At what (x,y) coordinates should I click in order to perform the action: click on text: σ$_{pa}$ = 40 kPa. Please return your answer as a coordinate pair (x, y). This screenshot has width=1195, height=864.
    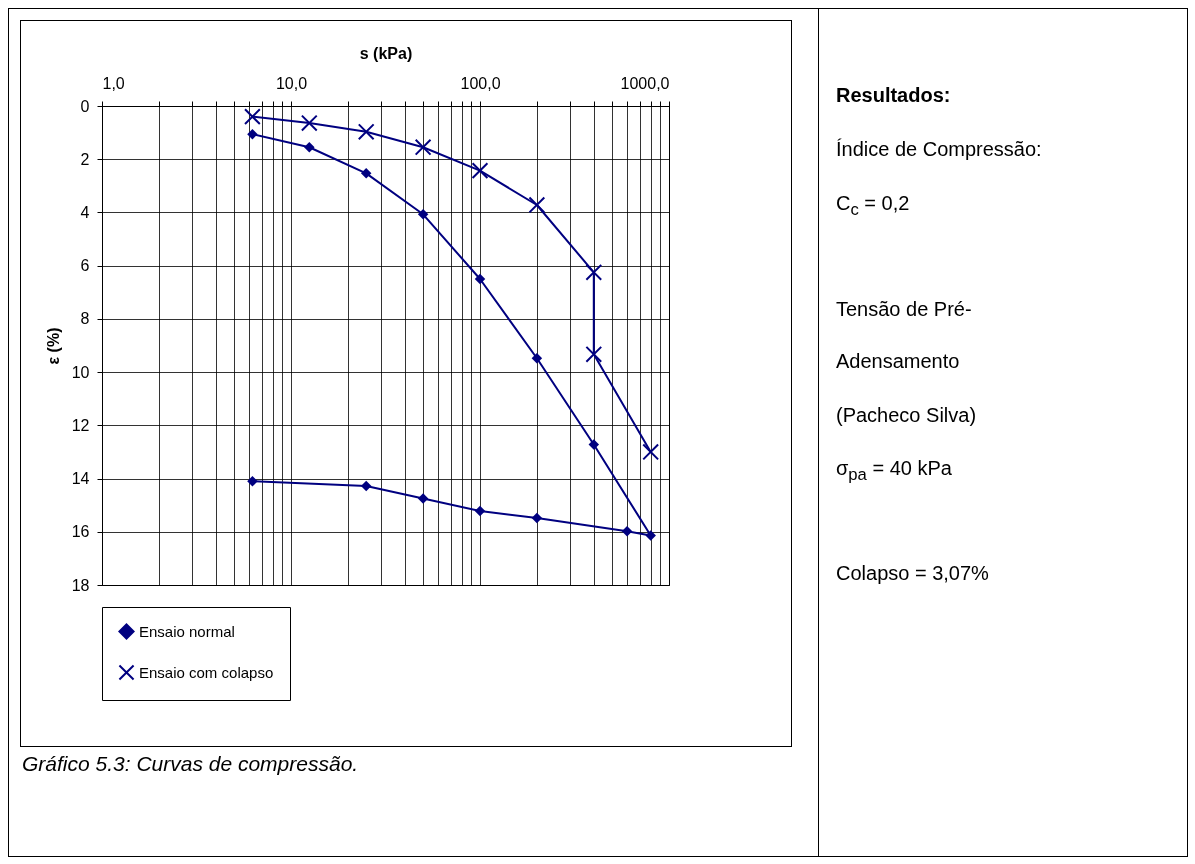
    Looking at the image, I should click on (894, 471).